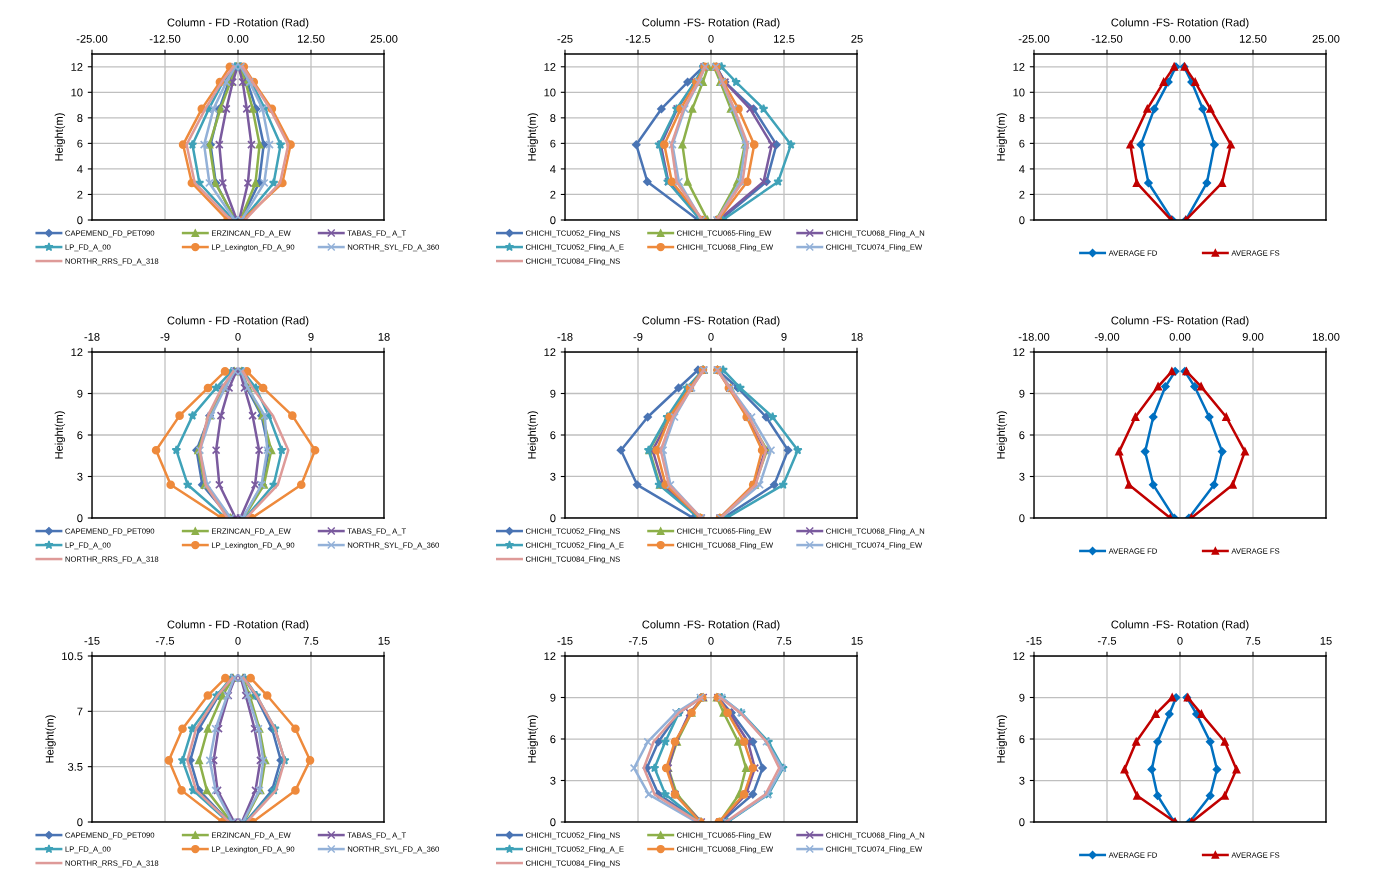 The image size is (1384, 883). I want to click on x-tick-label: 18.00, so click(1326, 336).